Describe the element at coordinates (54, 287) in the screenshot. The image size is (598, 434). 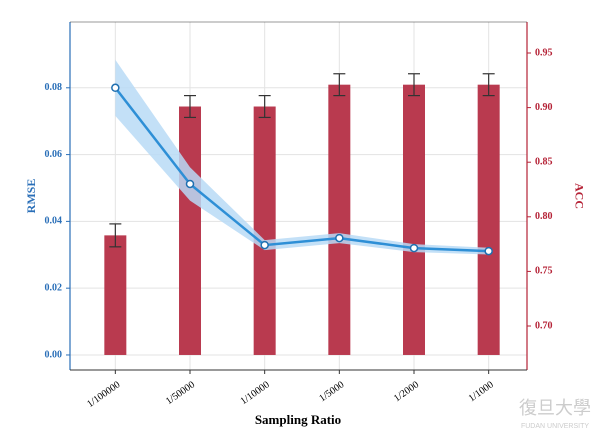
I see `y-tick-label: 0.02` at that location.